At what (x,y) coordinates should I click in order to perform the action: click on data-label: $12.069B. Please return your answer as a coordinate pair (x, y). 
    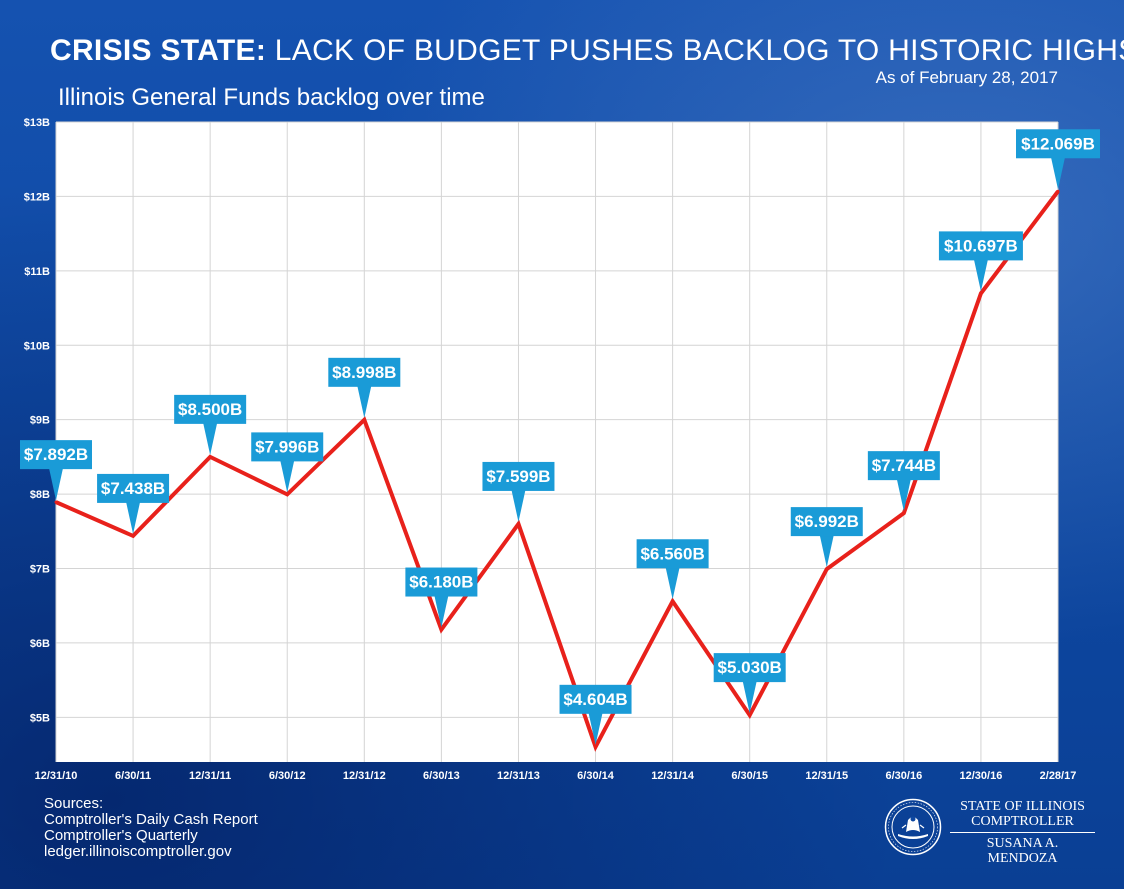
    Looking at the image, I should click on (1058, 143).